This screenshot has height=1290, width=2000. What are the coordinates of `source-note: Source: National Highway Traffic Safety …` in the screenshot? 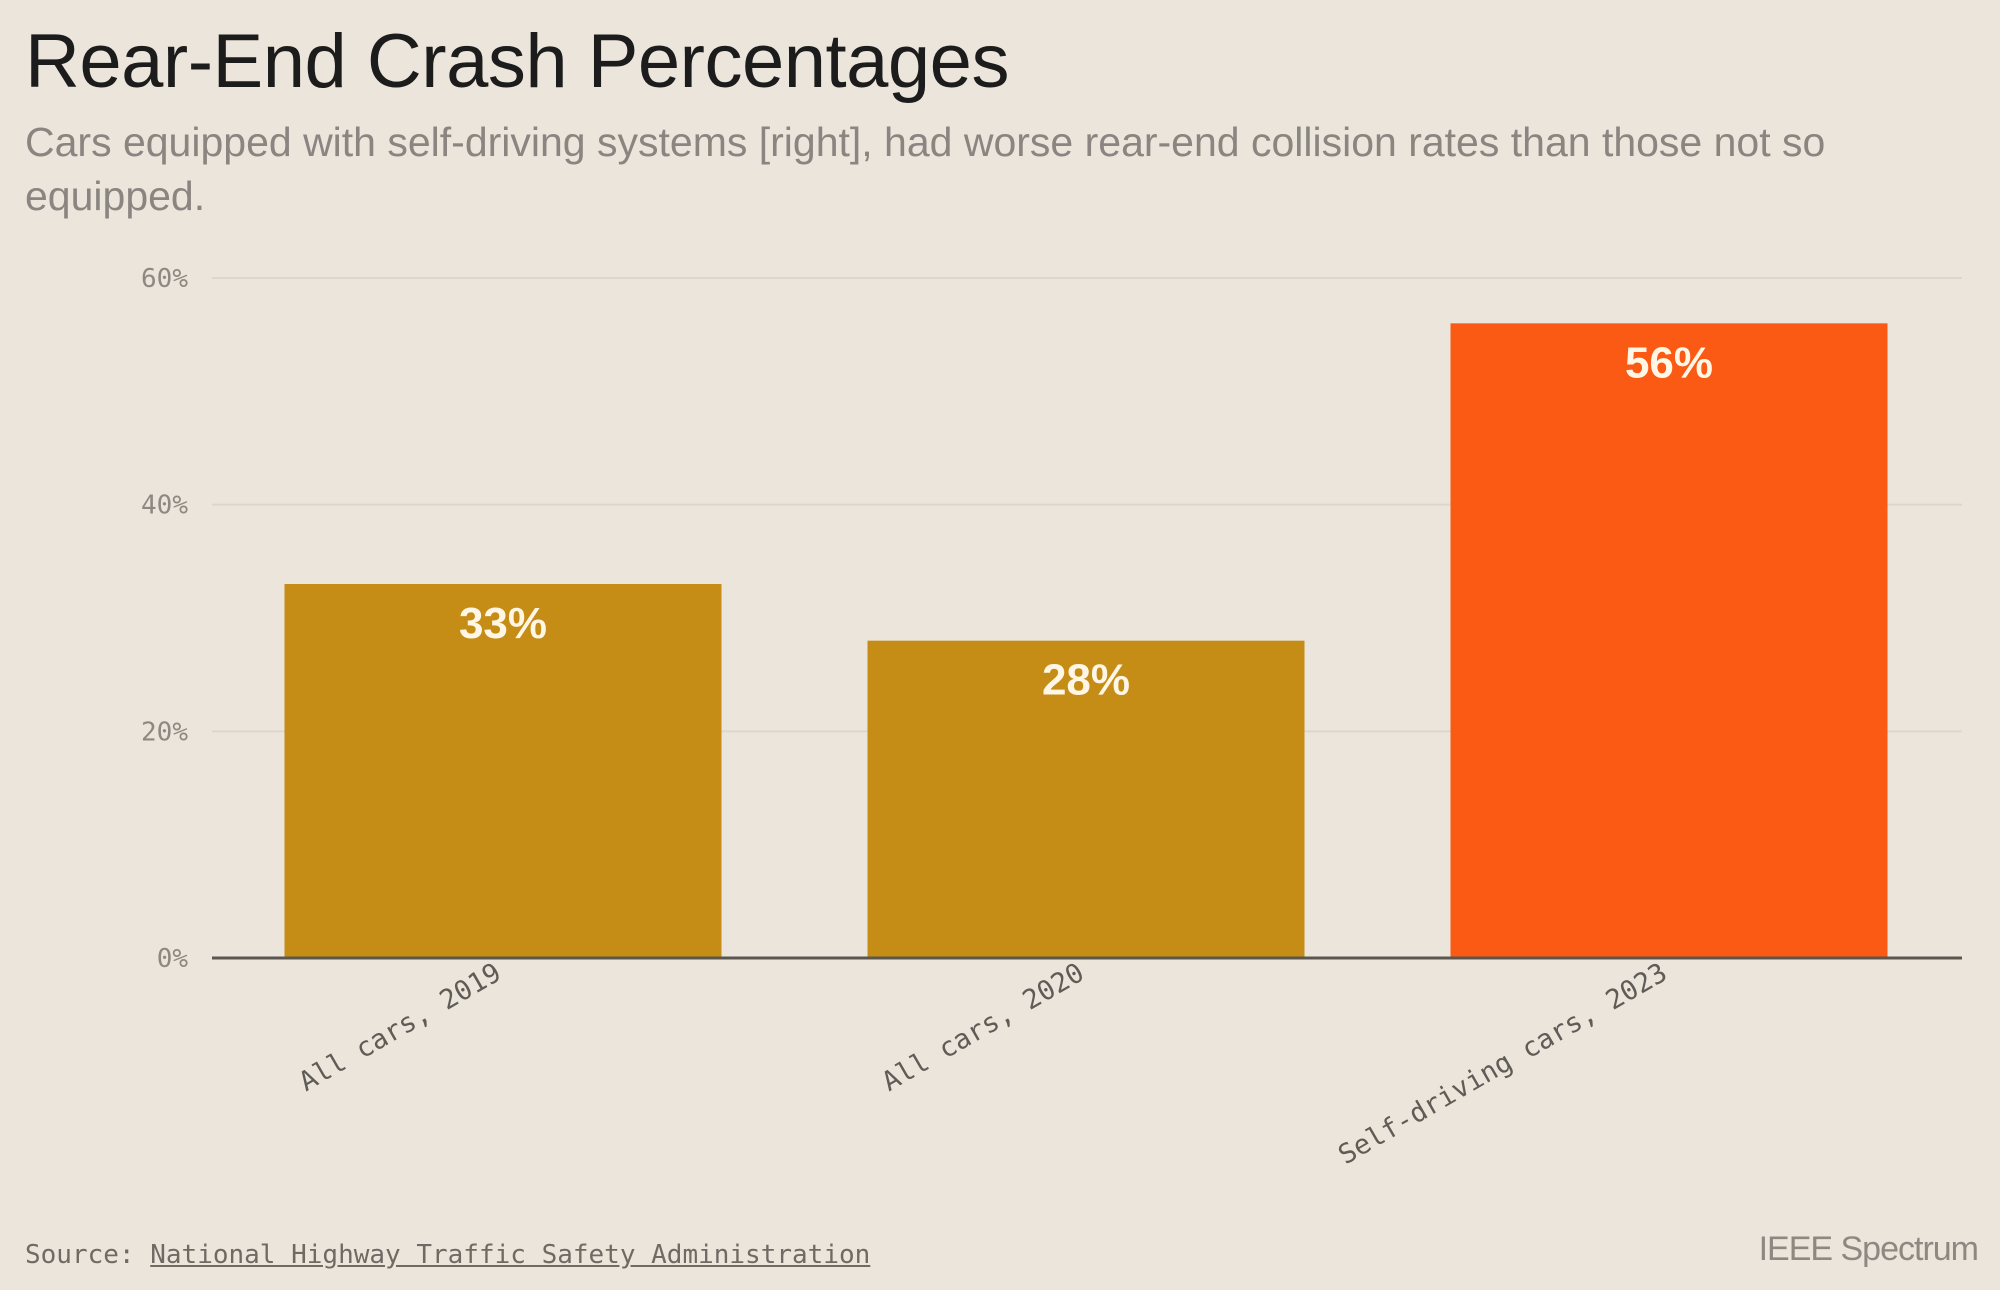 It's located at (447, 1255).